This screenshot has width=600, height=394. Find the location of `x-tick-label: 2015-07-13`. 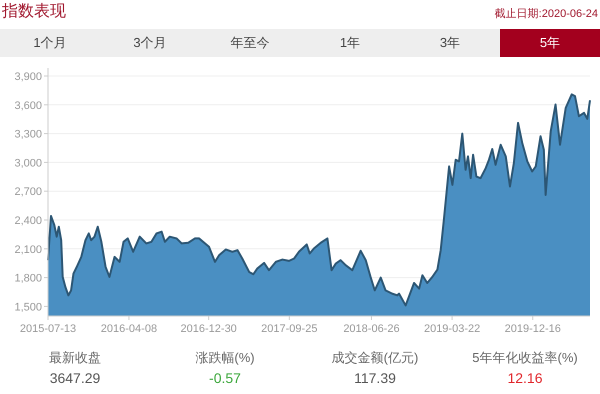

x-tick-label: 2015-07-13 is located at coordinates (48, 329).